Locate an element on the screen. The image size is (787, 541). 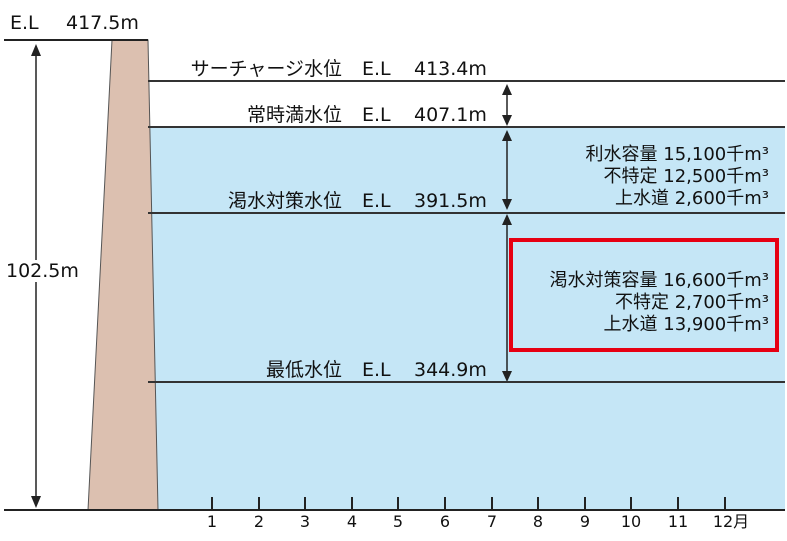
month-label: 1 is located at coordinates (212, 521).